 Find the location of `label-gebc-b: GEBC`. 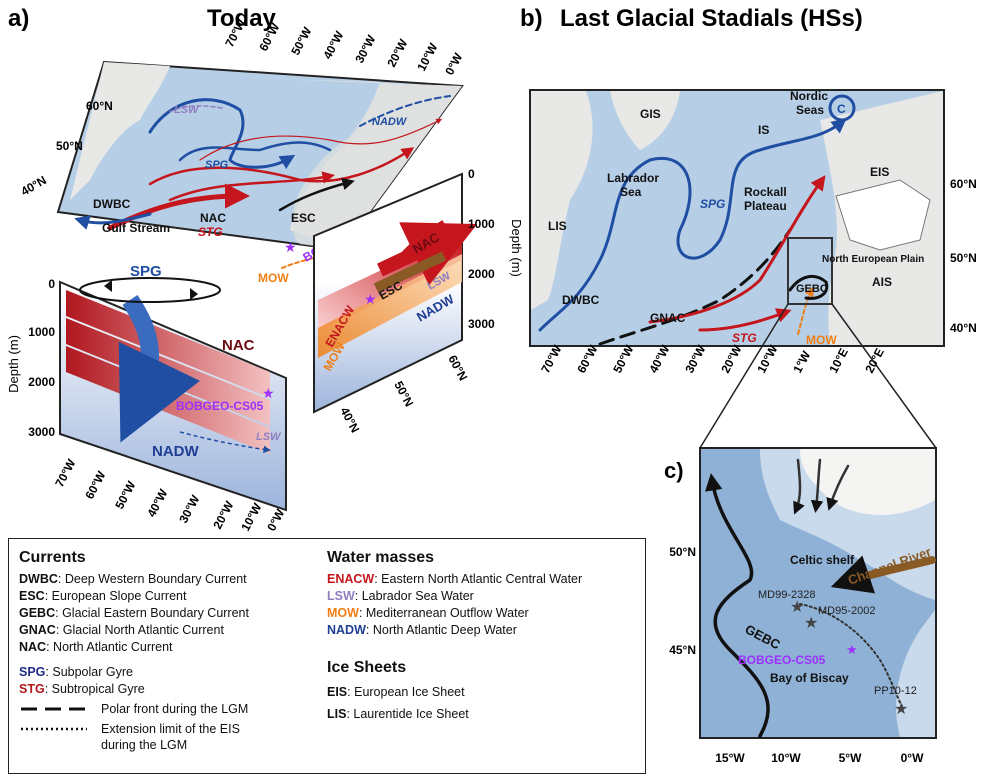

label-gebc-b: GEBC is located at coordinates (812, 289).